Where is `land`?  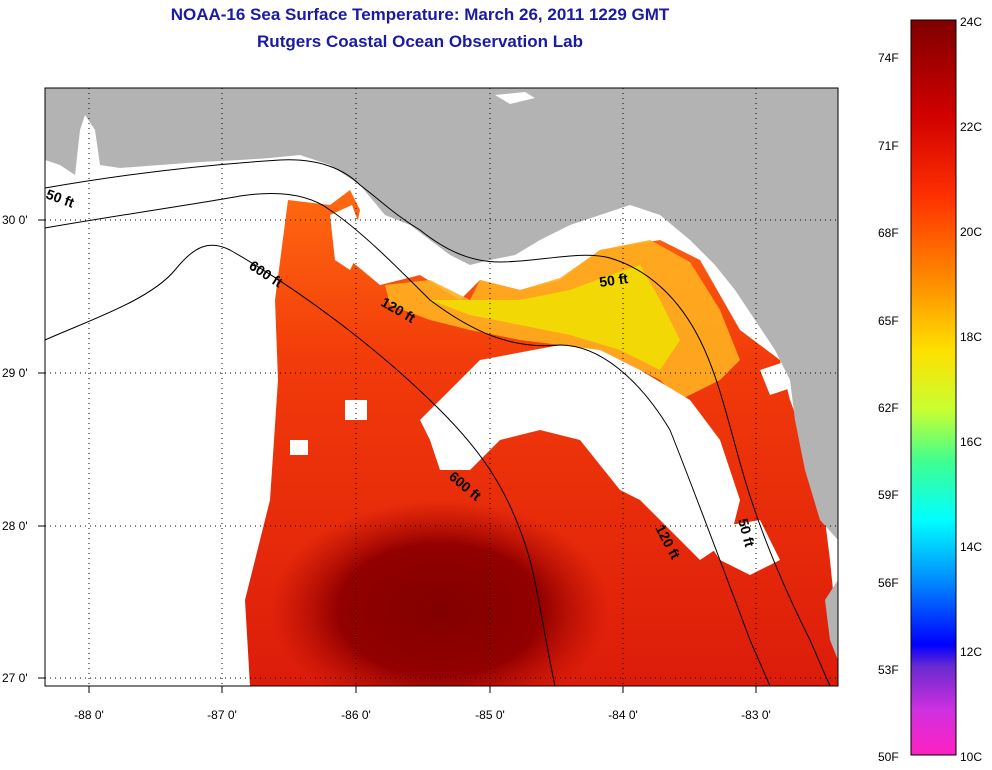 land is located at coordinates (831, 620).